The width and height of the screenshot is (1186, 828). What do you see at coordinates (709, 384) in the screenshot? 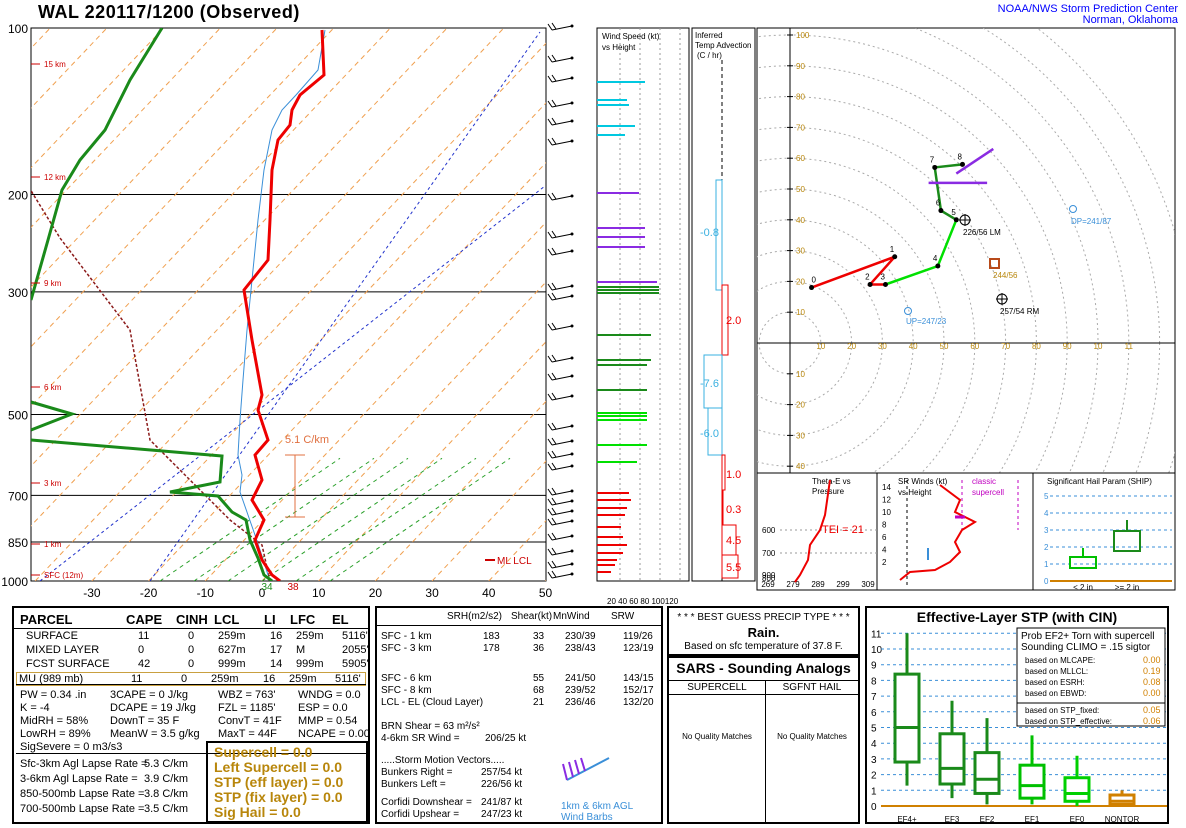
I see `adv-value: -7.6` at bounding box center [709, 384].